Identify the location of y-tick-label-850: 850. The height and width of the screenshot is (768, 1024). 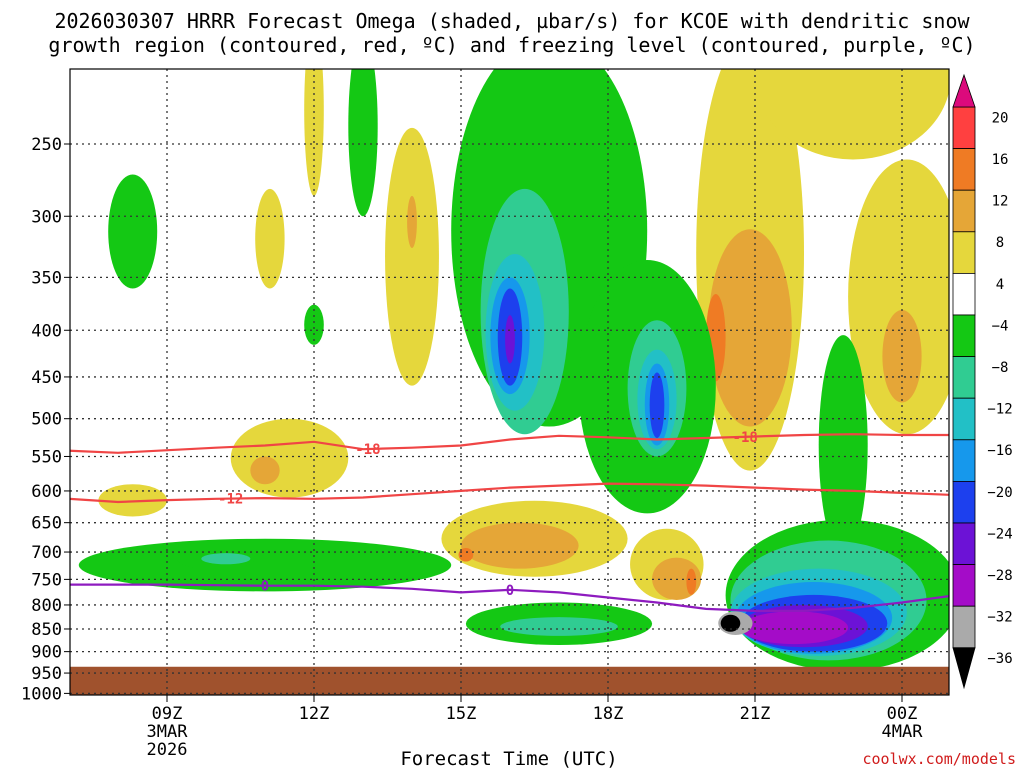
(46, 630).